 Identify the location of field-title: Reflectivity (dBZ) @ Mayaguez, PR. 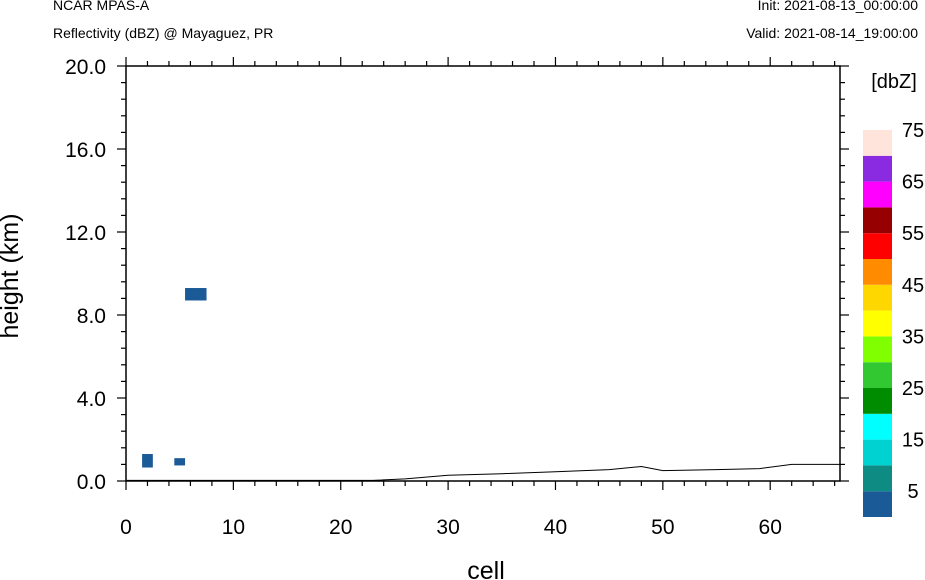
(163, 33).